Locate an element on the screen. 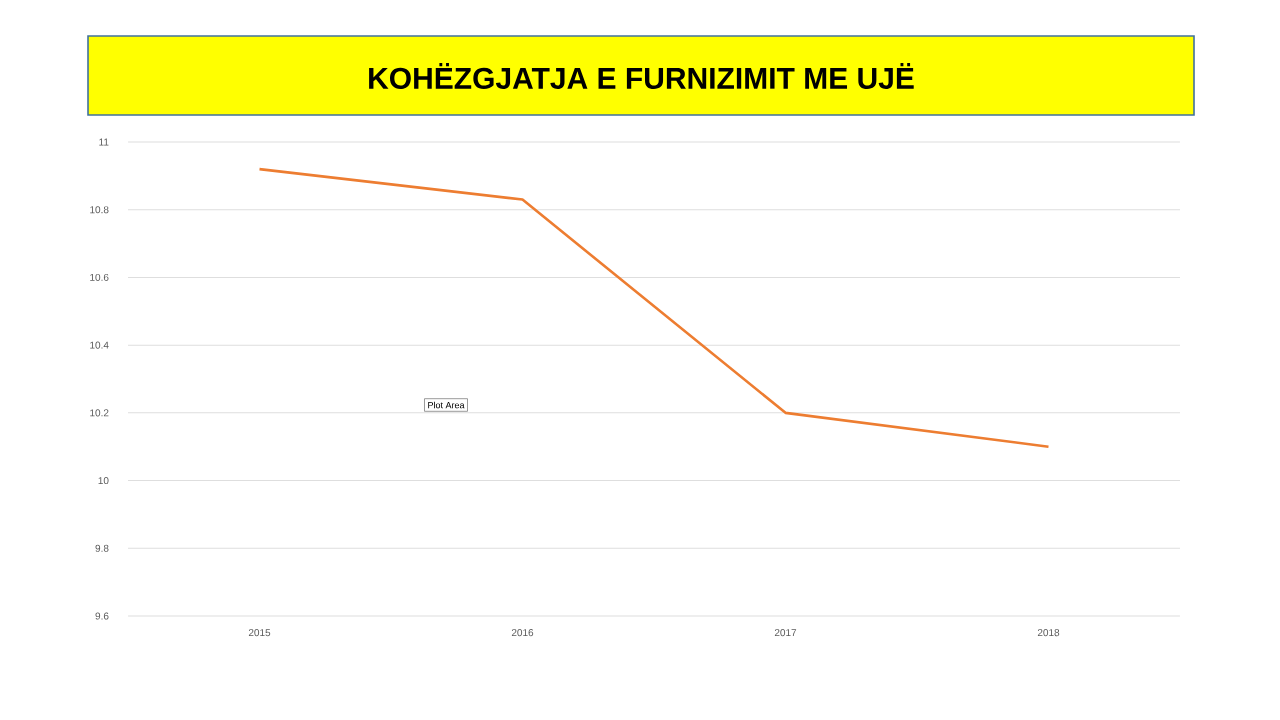 The image size is (1280, 720). y-tick-label: 10.2 is located at coordinates (99, 413).